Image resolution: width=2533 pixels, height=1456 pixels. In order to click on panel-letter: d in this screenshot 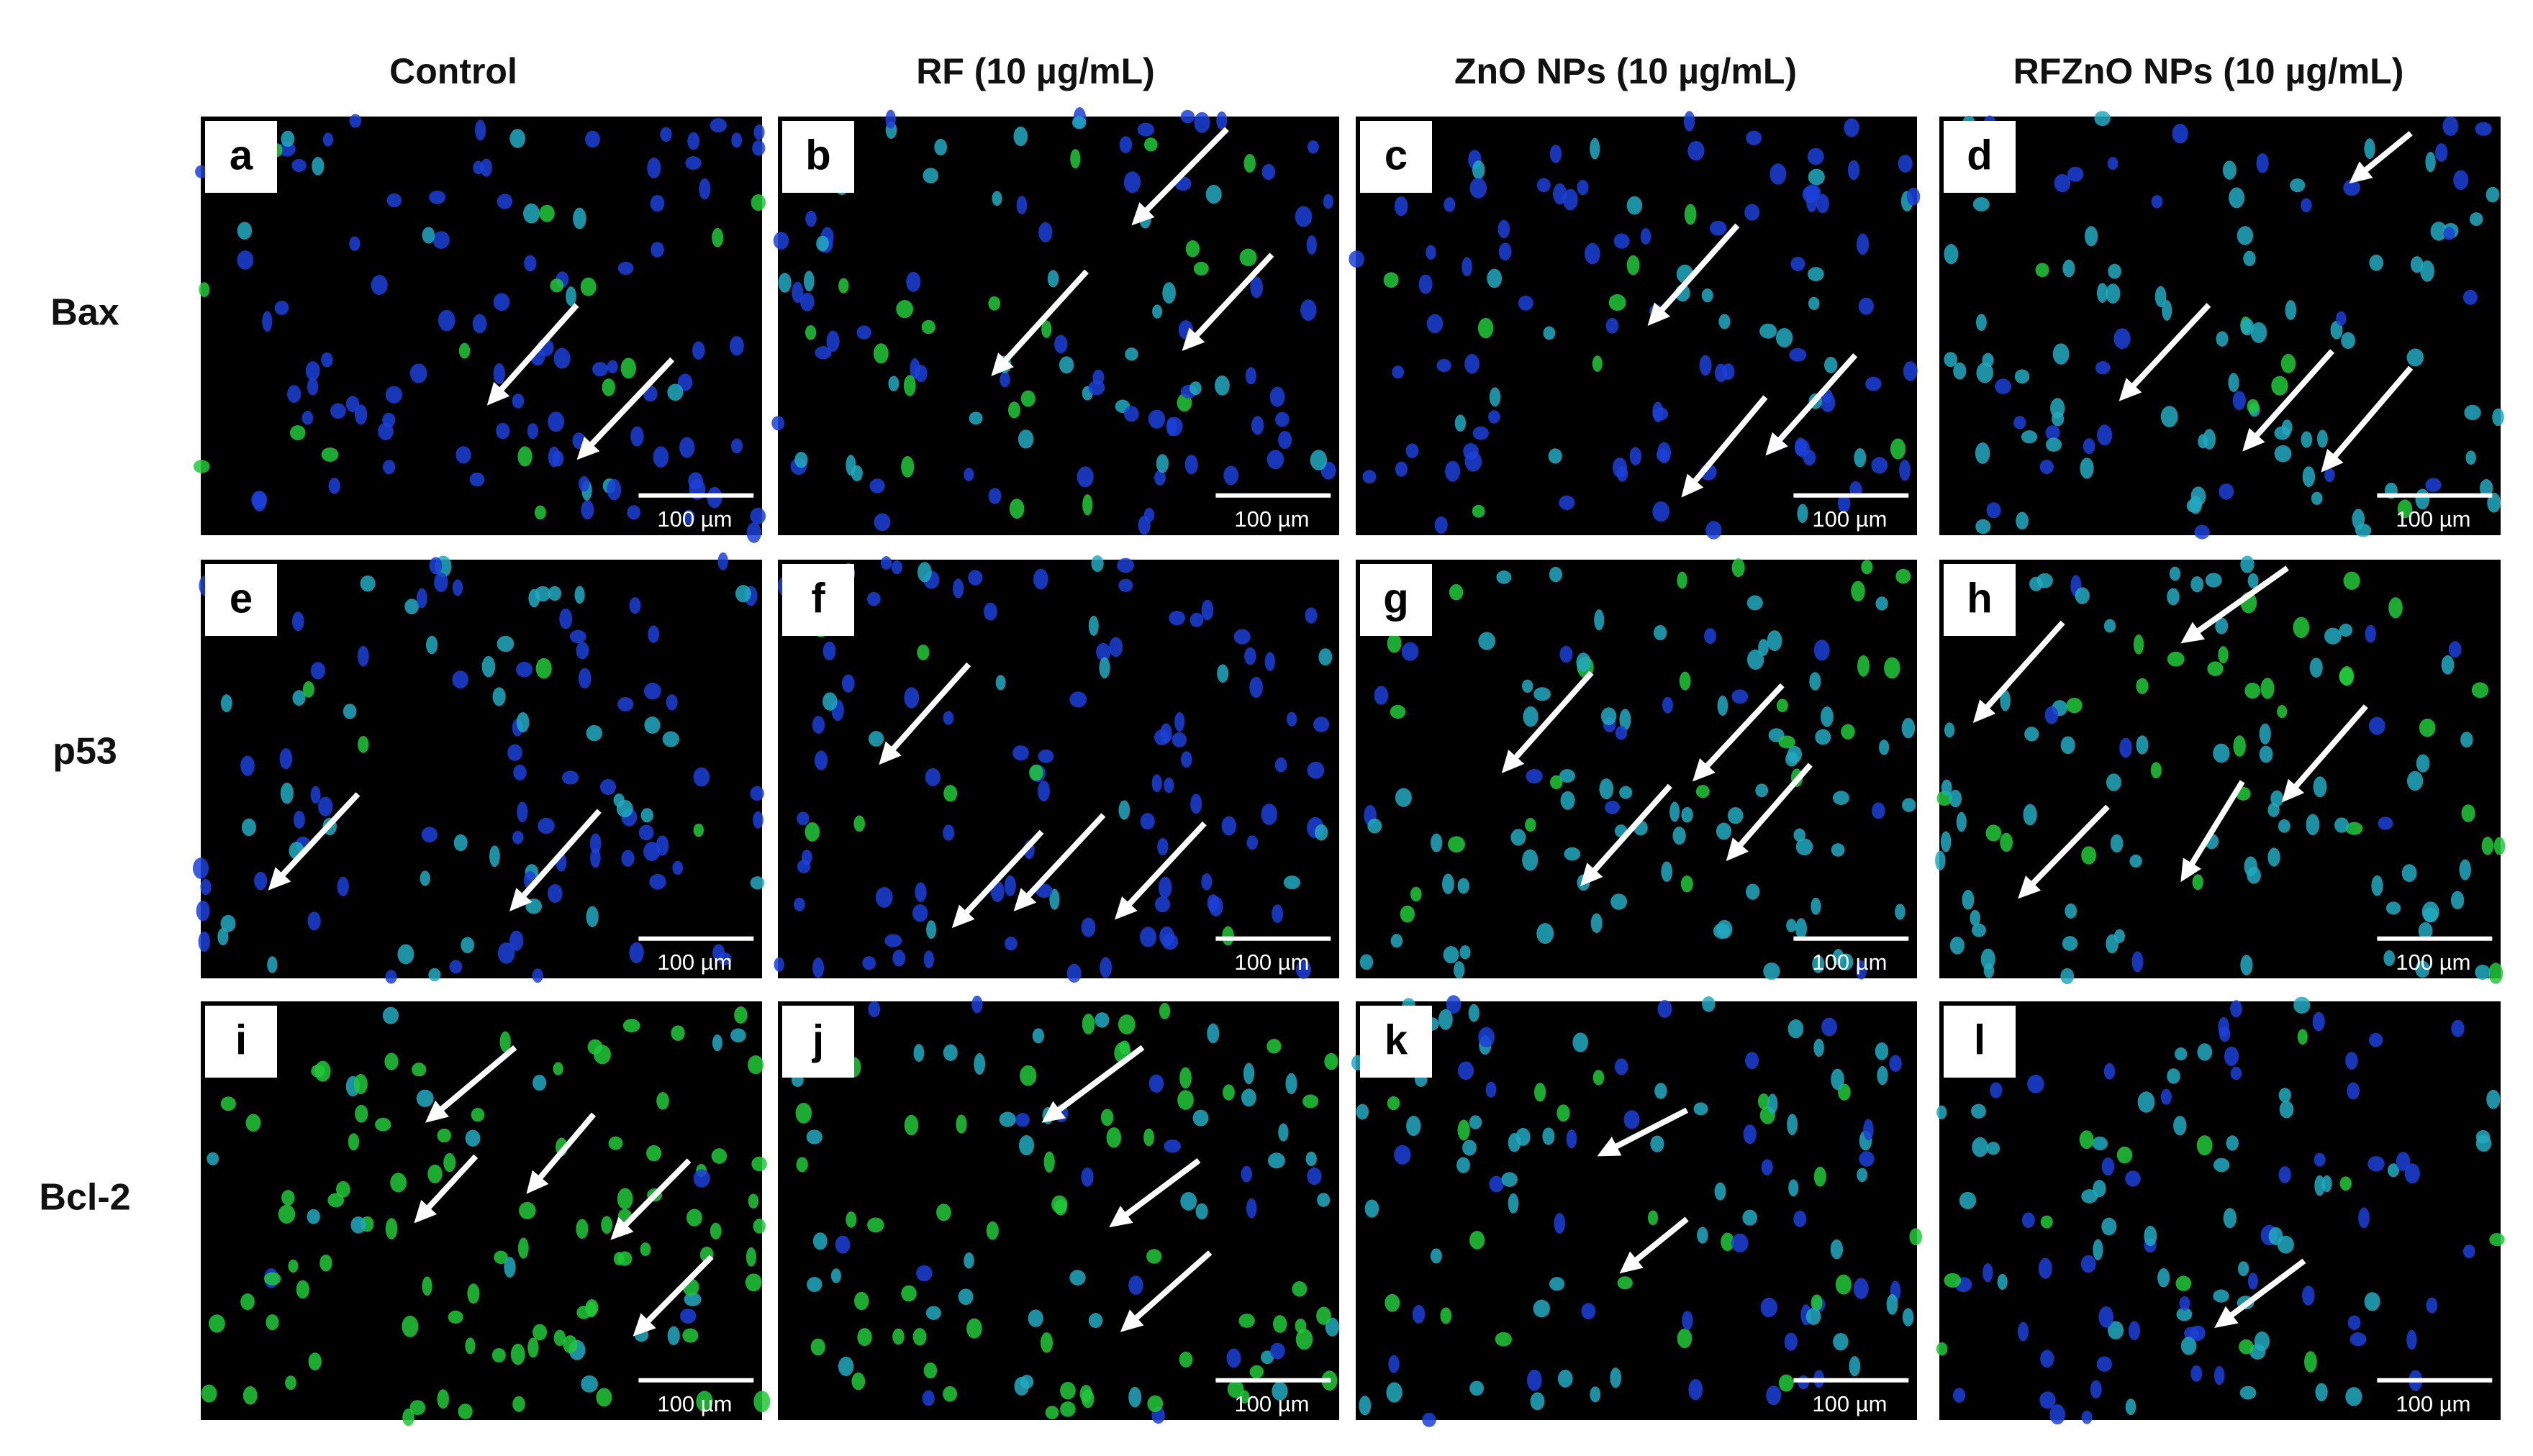, I will do `click(1979, 155)`.